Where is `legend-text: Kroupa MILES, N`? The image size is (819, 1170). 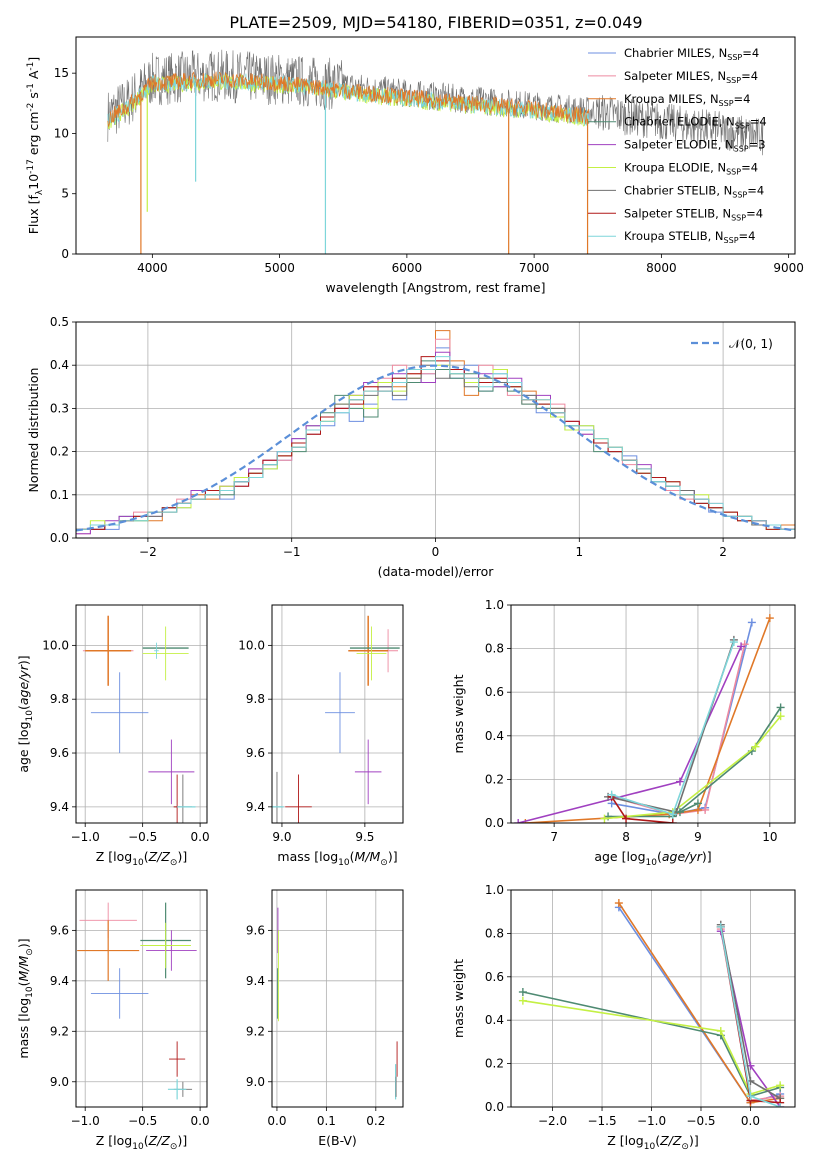
legend-text: Kroupa MILES, N is located at coordinates (671, 99).